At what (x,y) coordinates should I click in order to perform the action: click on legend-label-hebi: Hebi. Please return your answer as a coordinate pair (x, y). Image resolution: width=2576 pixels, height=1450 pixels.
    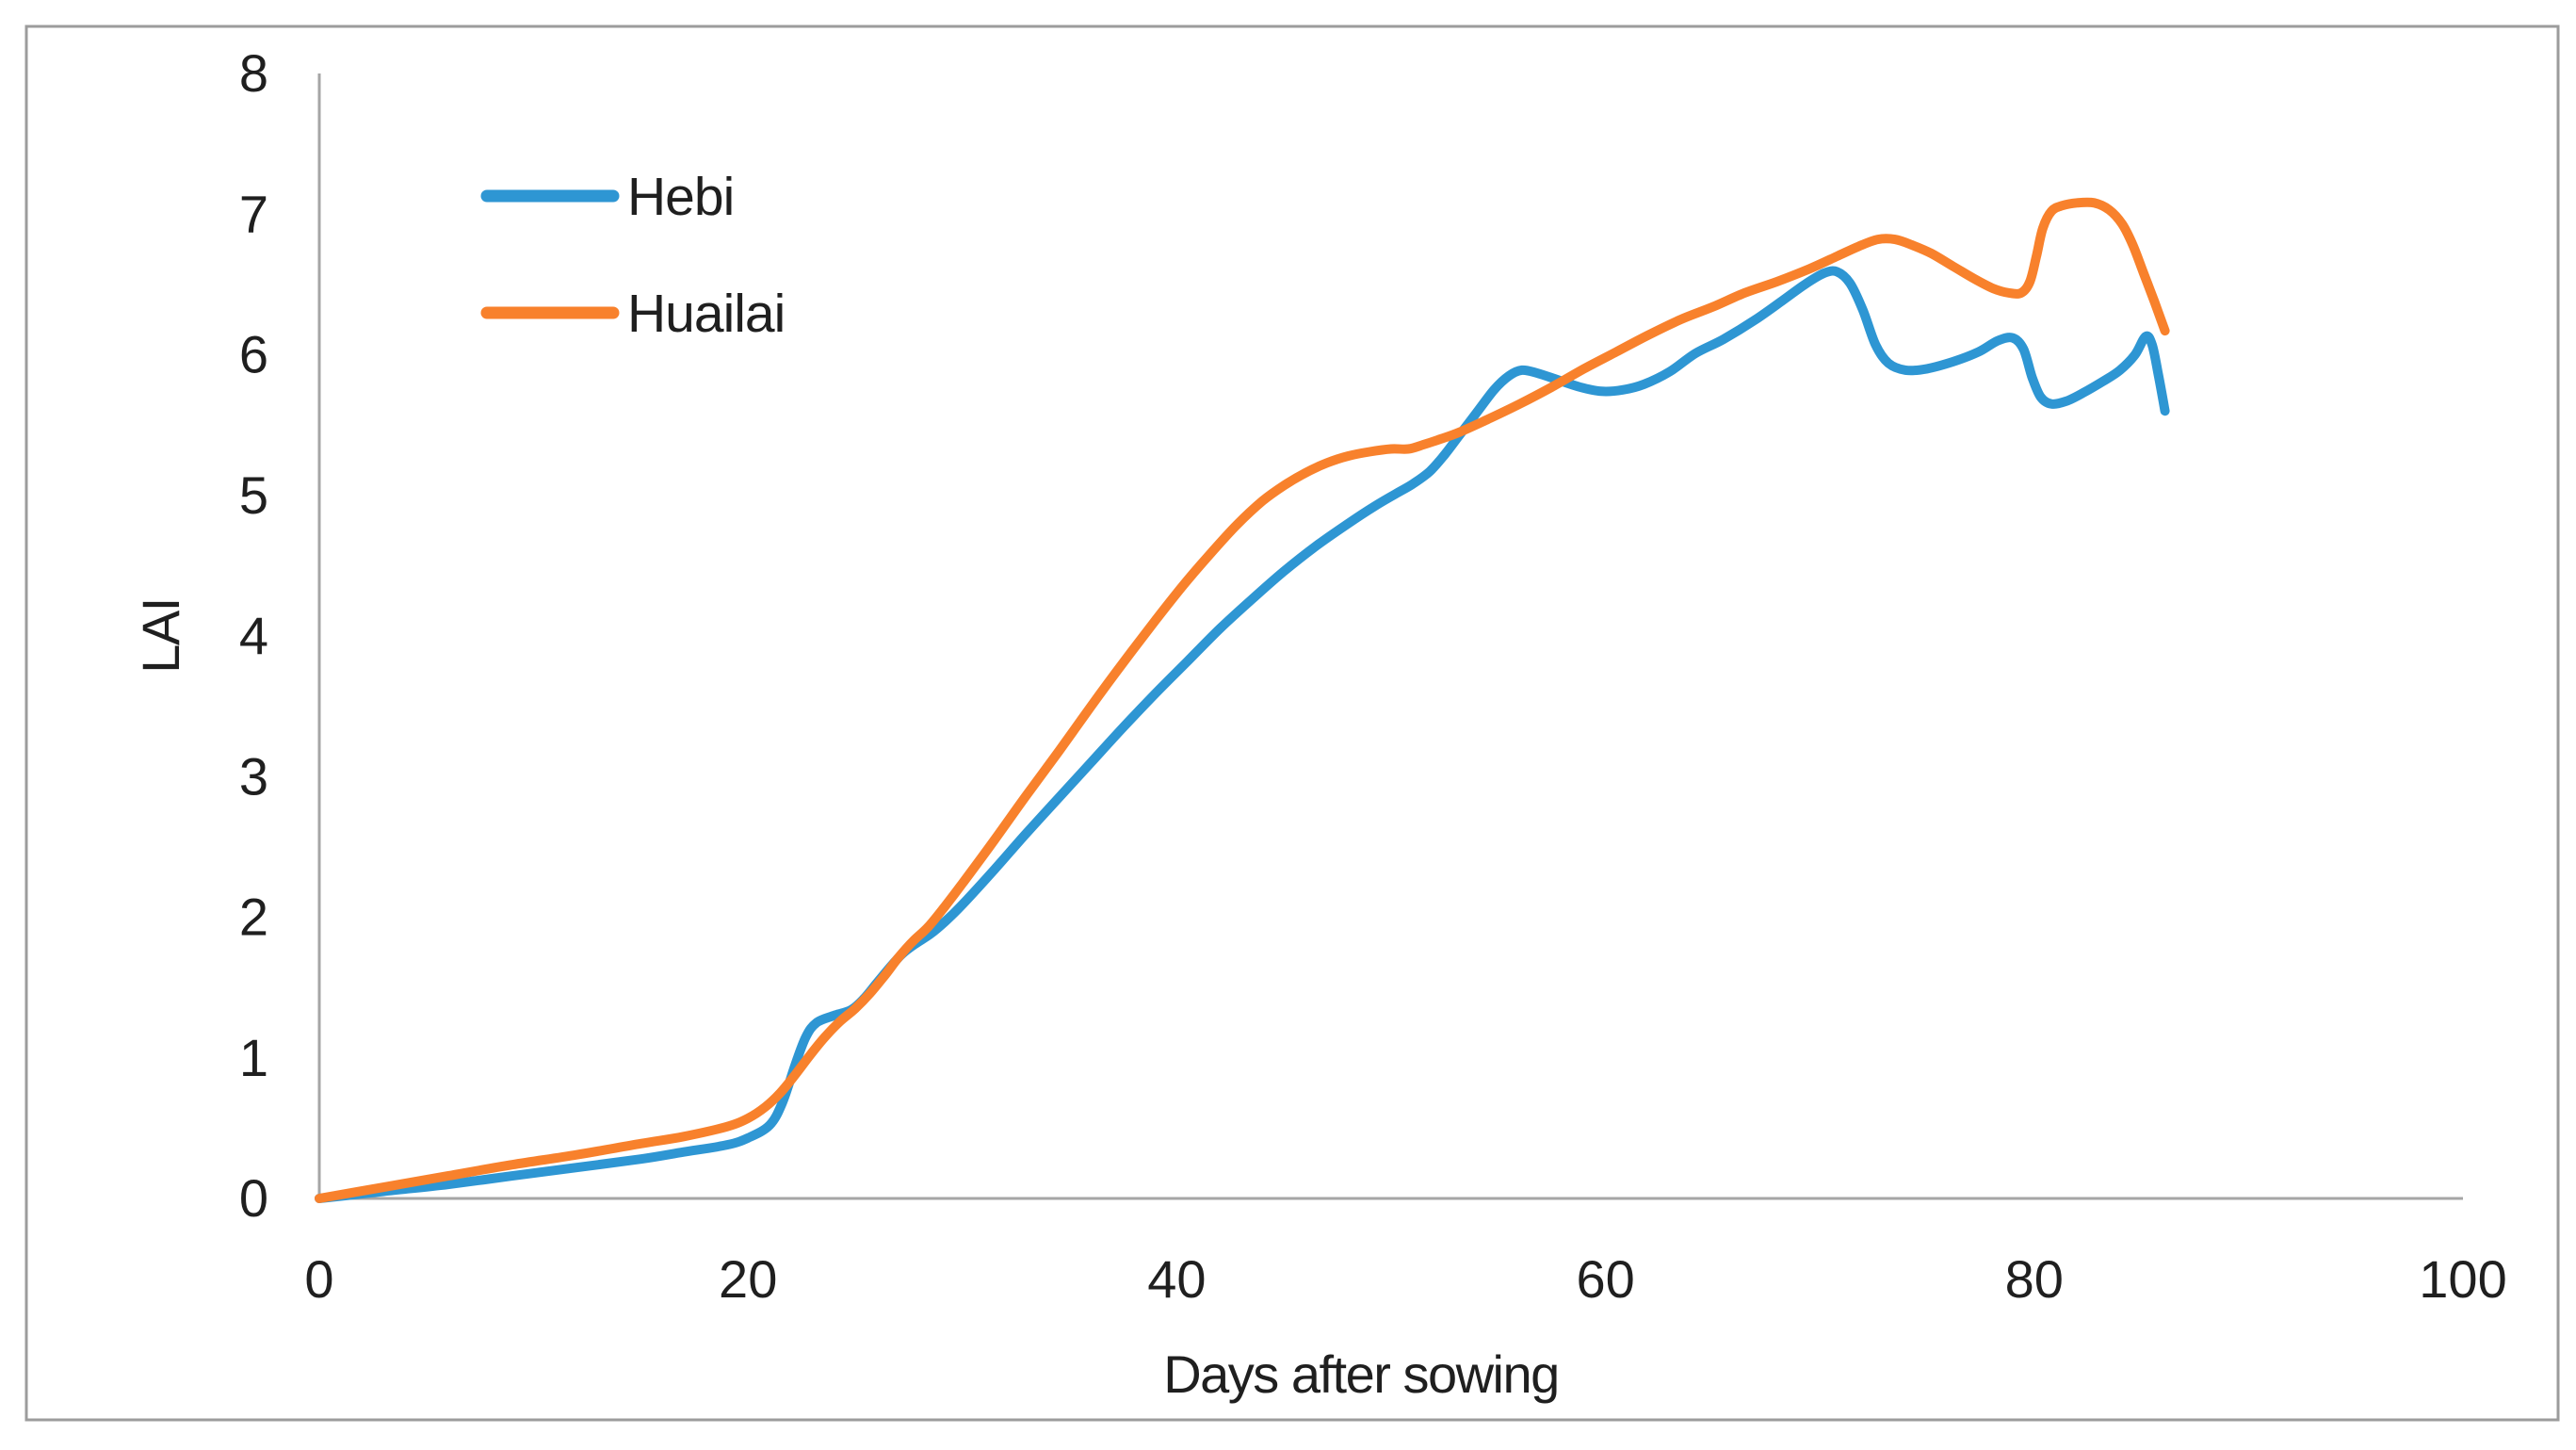
    Looking at the image, I should click on (680, 197).